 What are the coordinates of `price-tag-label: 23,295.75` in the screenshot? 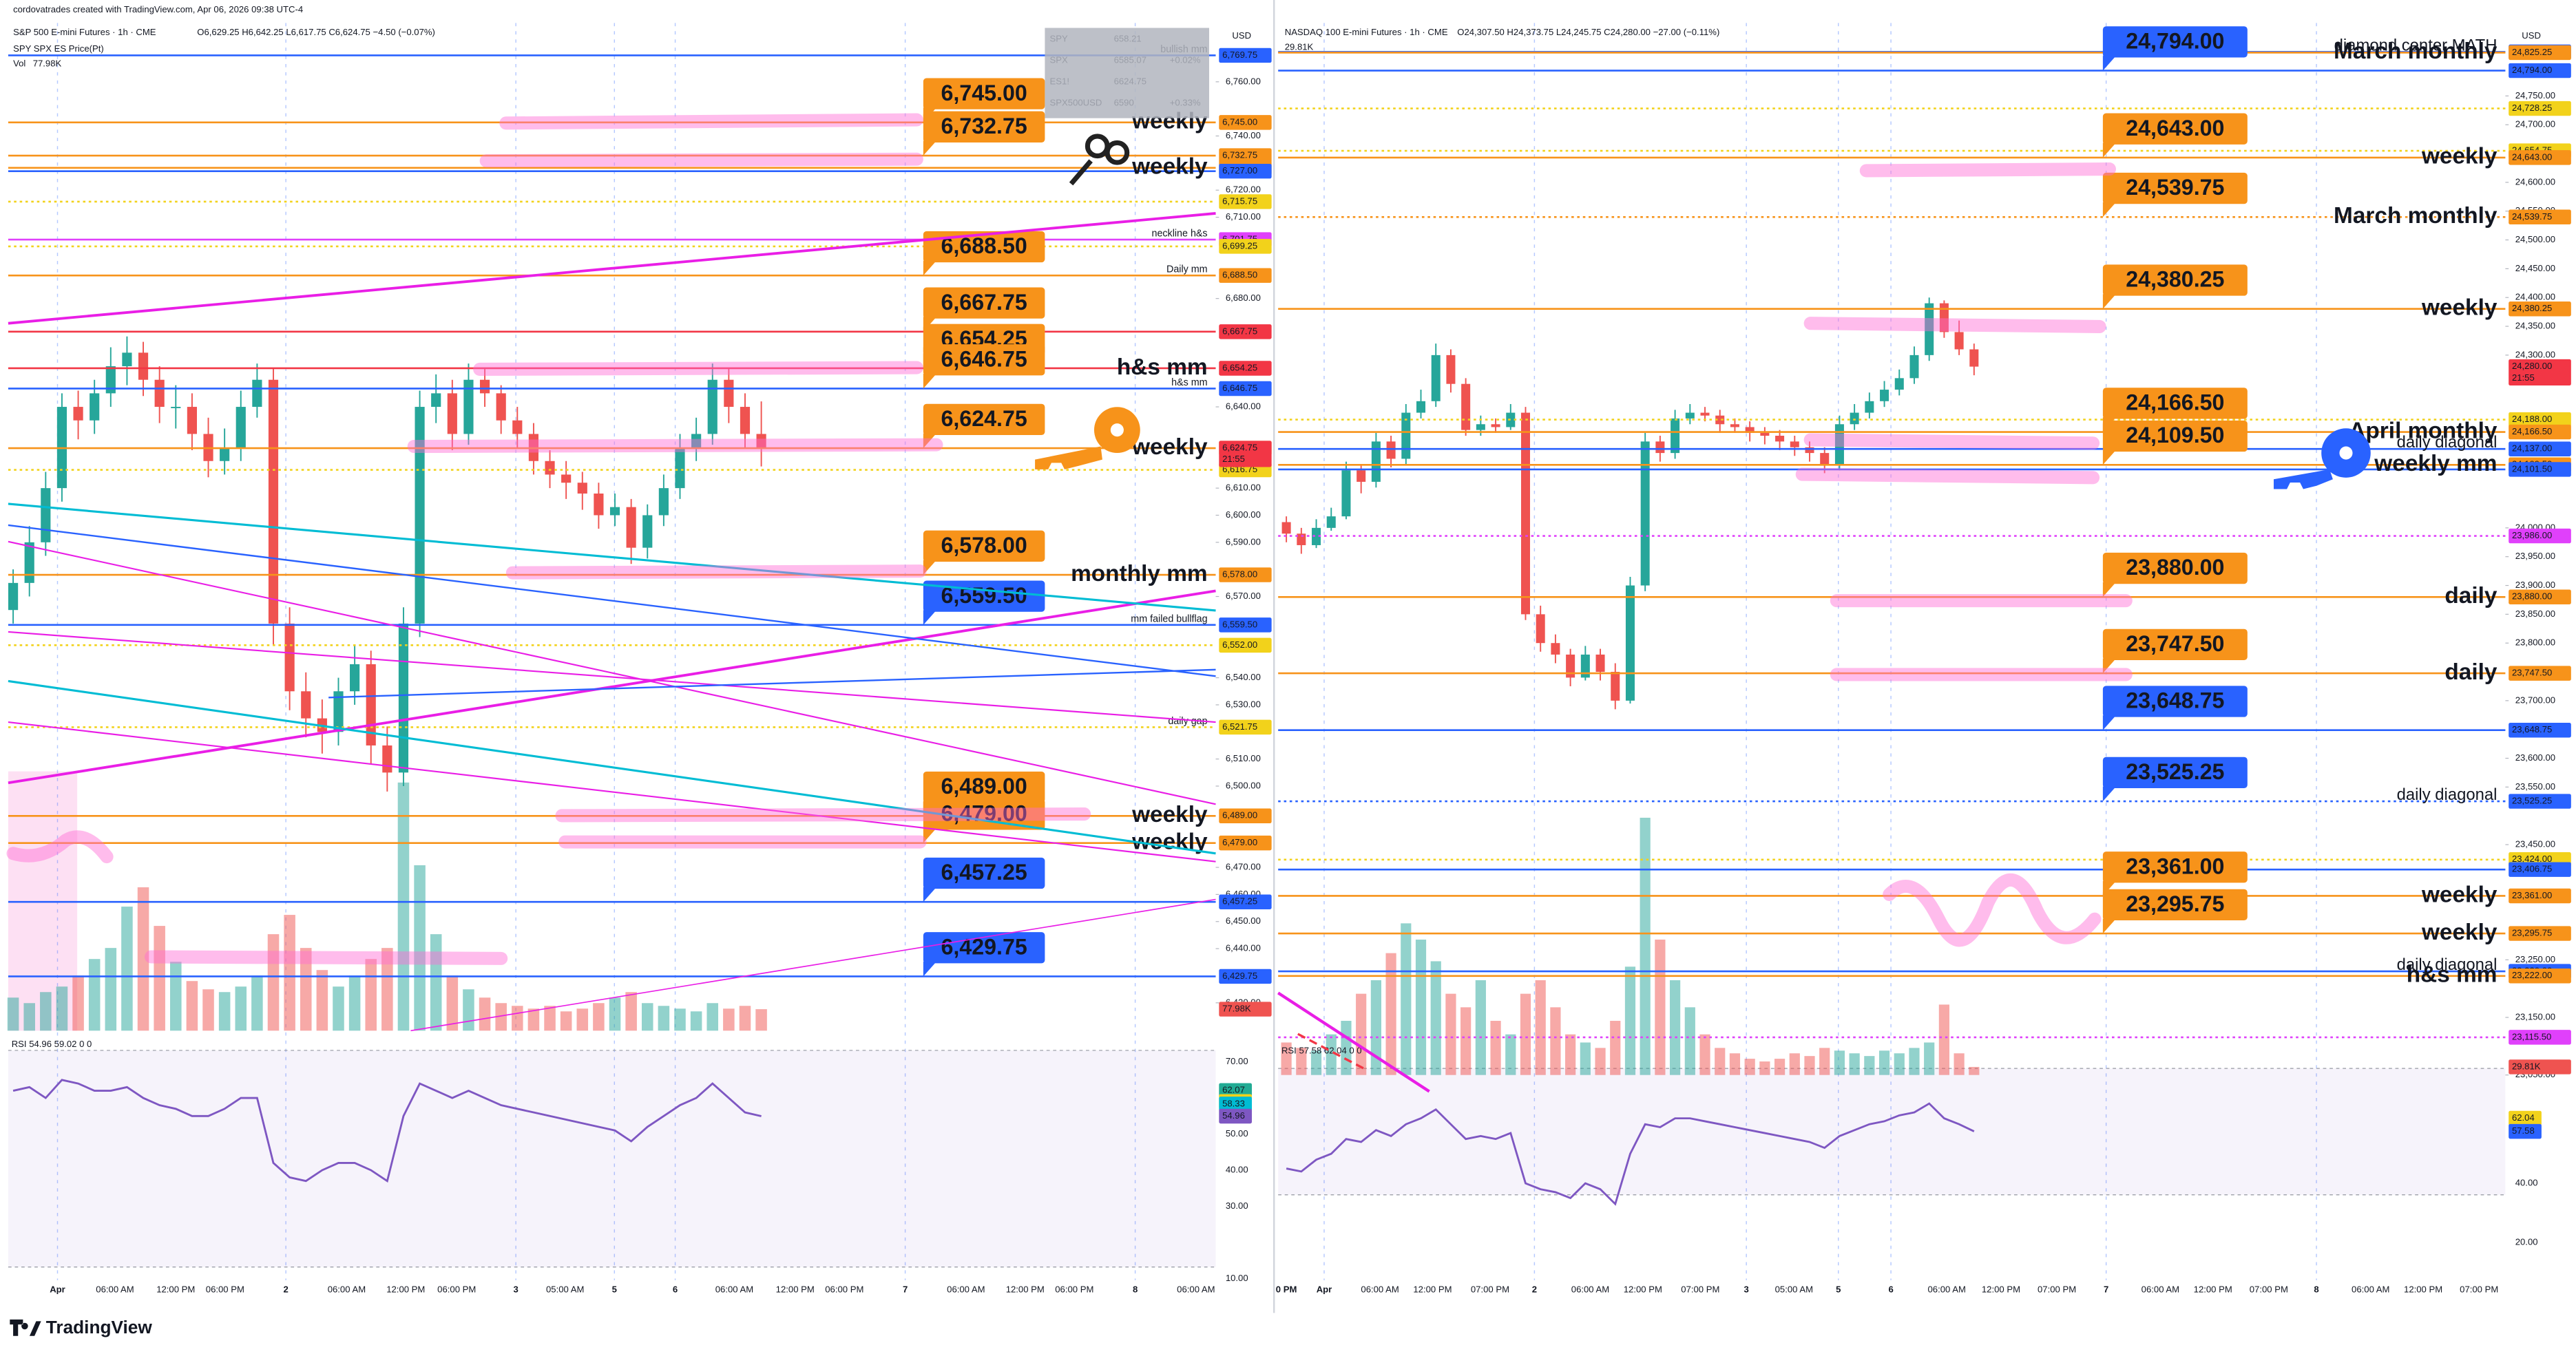 It's located at (2532, 933).